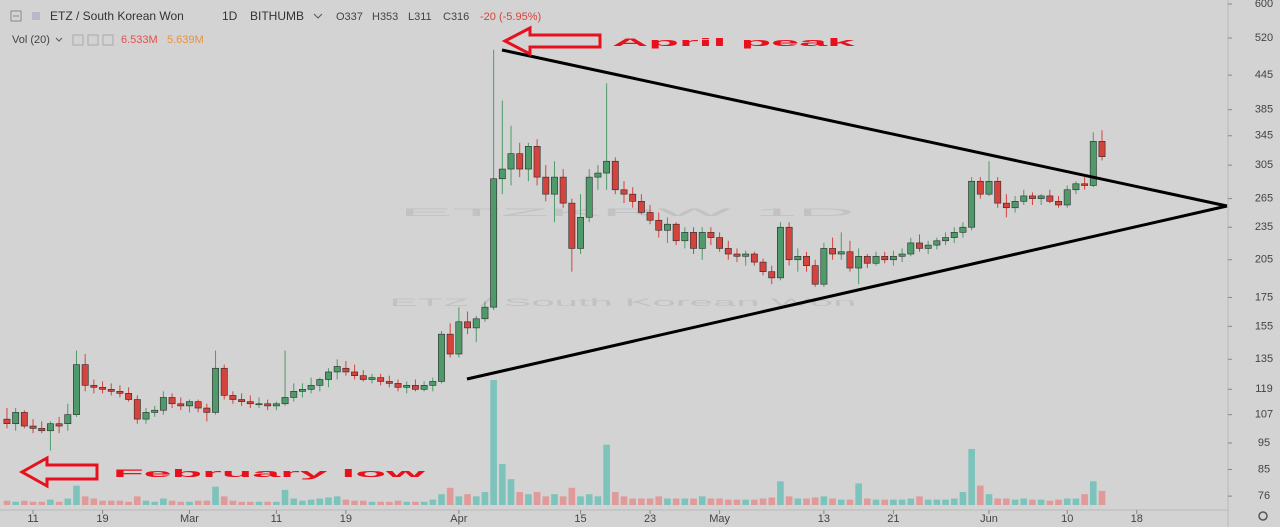 This screenshot has width=1280, height=527. Describe the element at coordinates (1264, 227) in the screenshot. I see `y-tick-label: 235` at that location.